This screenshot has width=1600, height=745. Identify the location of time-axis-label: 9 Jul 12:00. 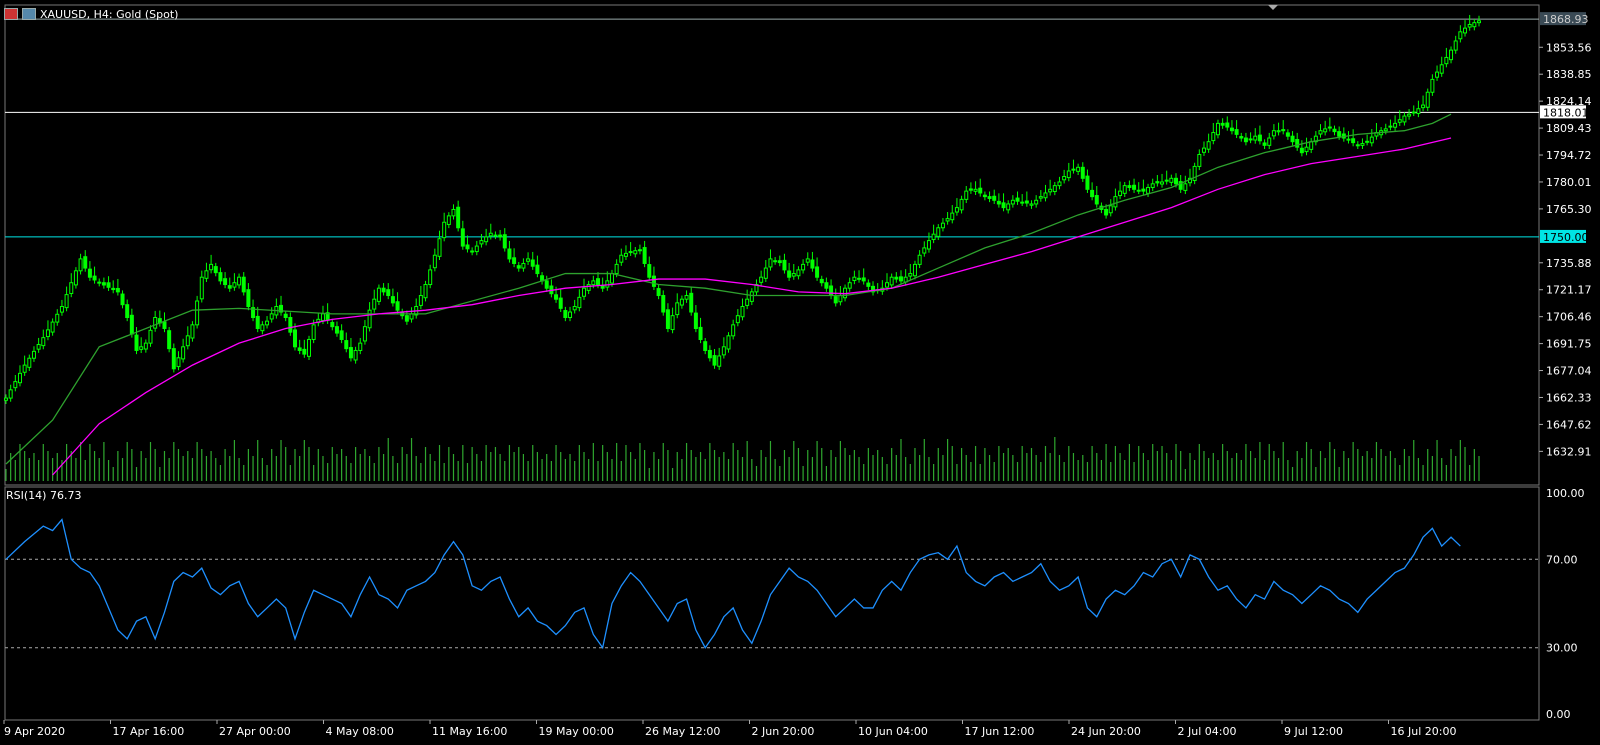
(1313, 731).